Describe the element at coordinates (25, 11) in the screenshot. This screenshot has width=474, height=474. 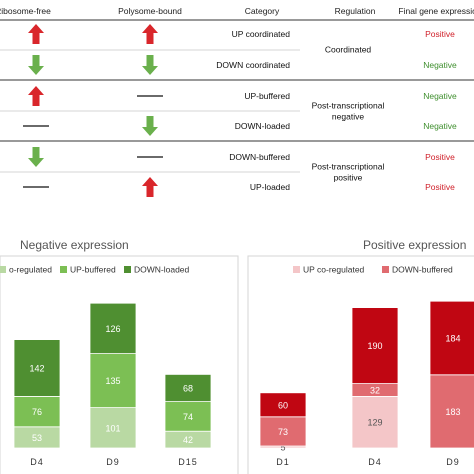
I see `table-header-0: Ribosome-free` at that location.